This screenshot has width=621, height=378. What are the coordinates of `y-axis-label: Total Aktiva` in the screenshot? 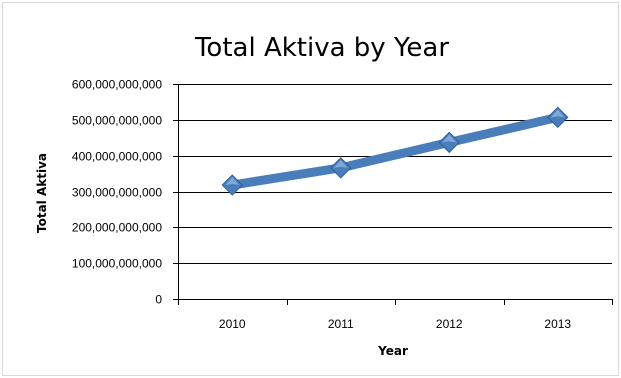 It's located at (42, 193).